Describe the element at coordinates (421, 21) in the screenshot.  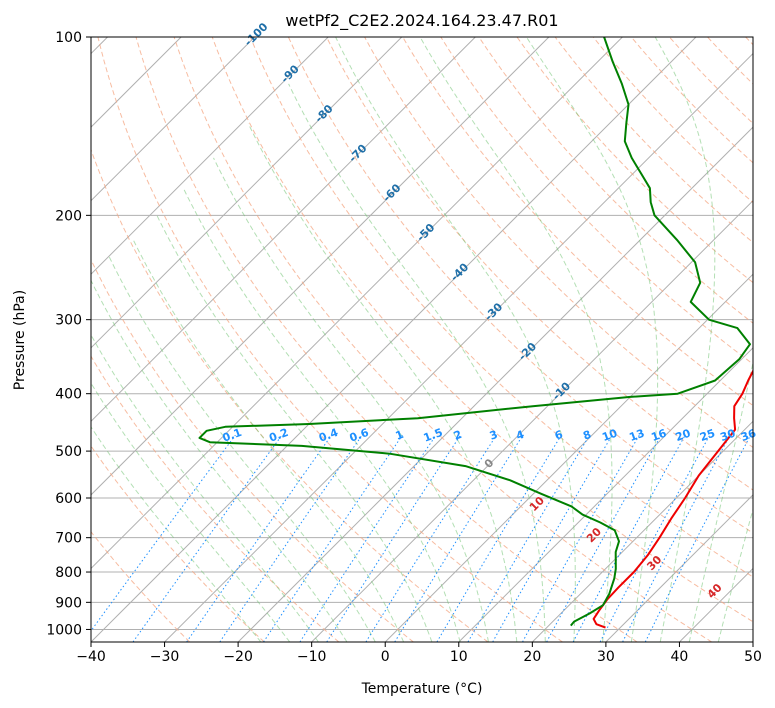
I see `chart-title: wetPf2_C2E2.2024.164.23.47.R01` at that location.